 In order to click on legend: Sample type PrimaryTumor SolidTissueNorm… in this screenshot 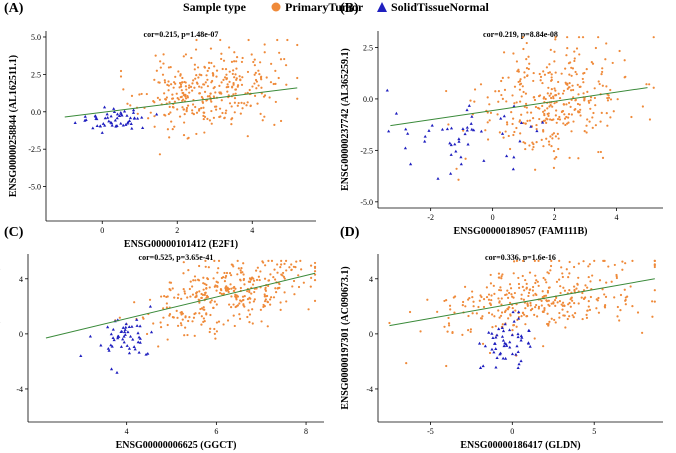, I will do `click(336, 7)`.